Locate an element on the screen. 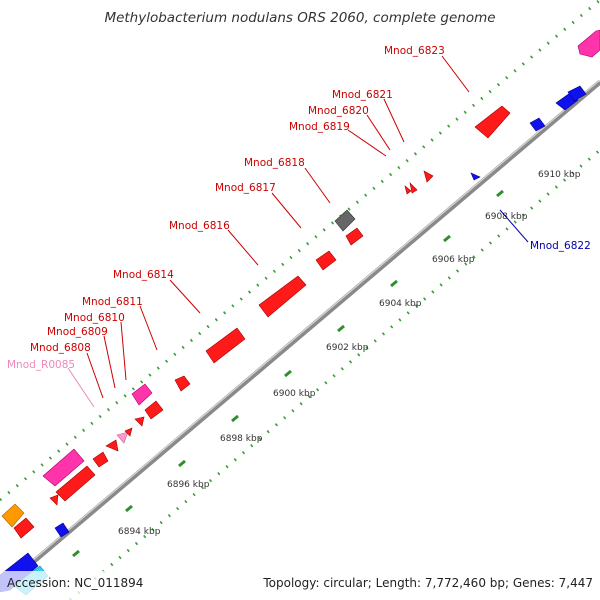 The width and height of the screenshot is (600, 600). gene-arrow-blue-c is located at coordinates (537, 124).